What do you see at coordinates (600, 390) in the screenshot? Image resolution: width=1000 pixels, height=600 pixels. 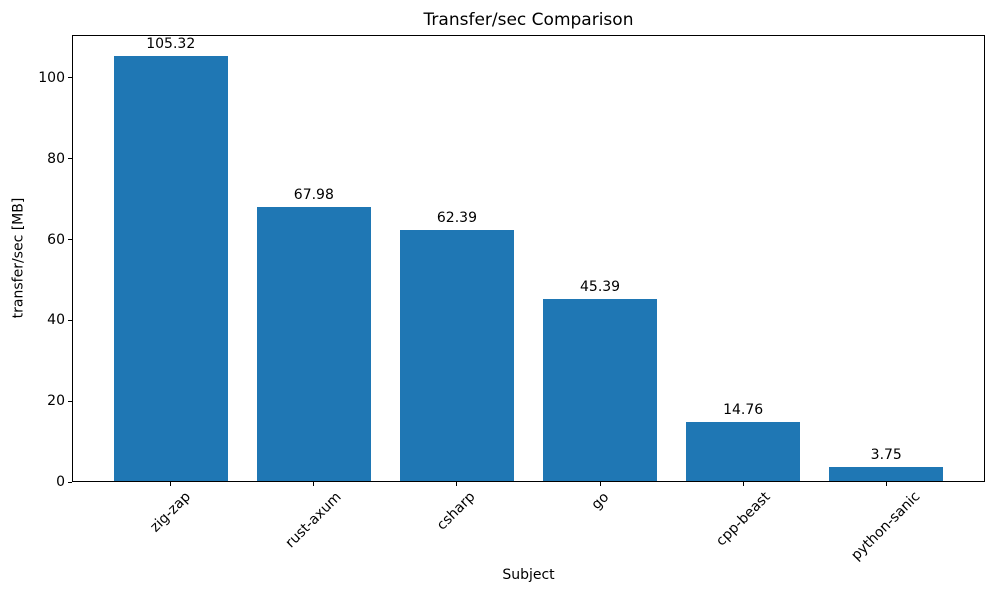 I see `bar-go` at bounding box center [600, 390].